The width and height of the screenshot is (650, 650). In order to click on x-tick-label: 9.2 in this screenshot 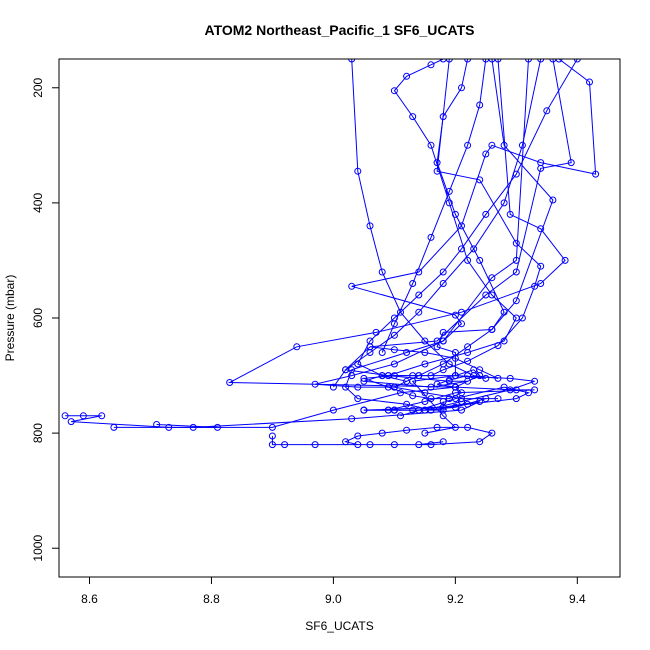, I will do `click(455, 599)`.